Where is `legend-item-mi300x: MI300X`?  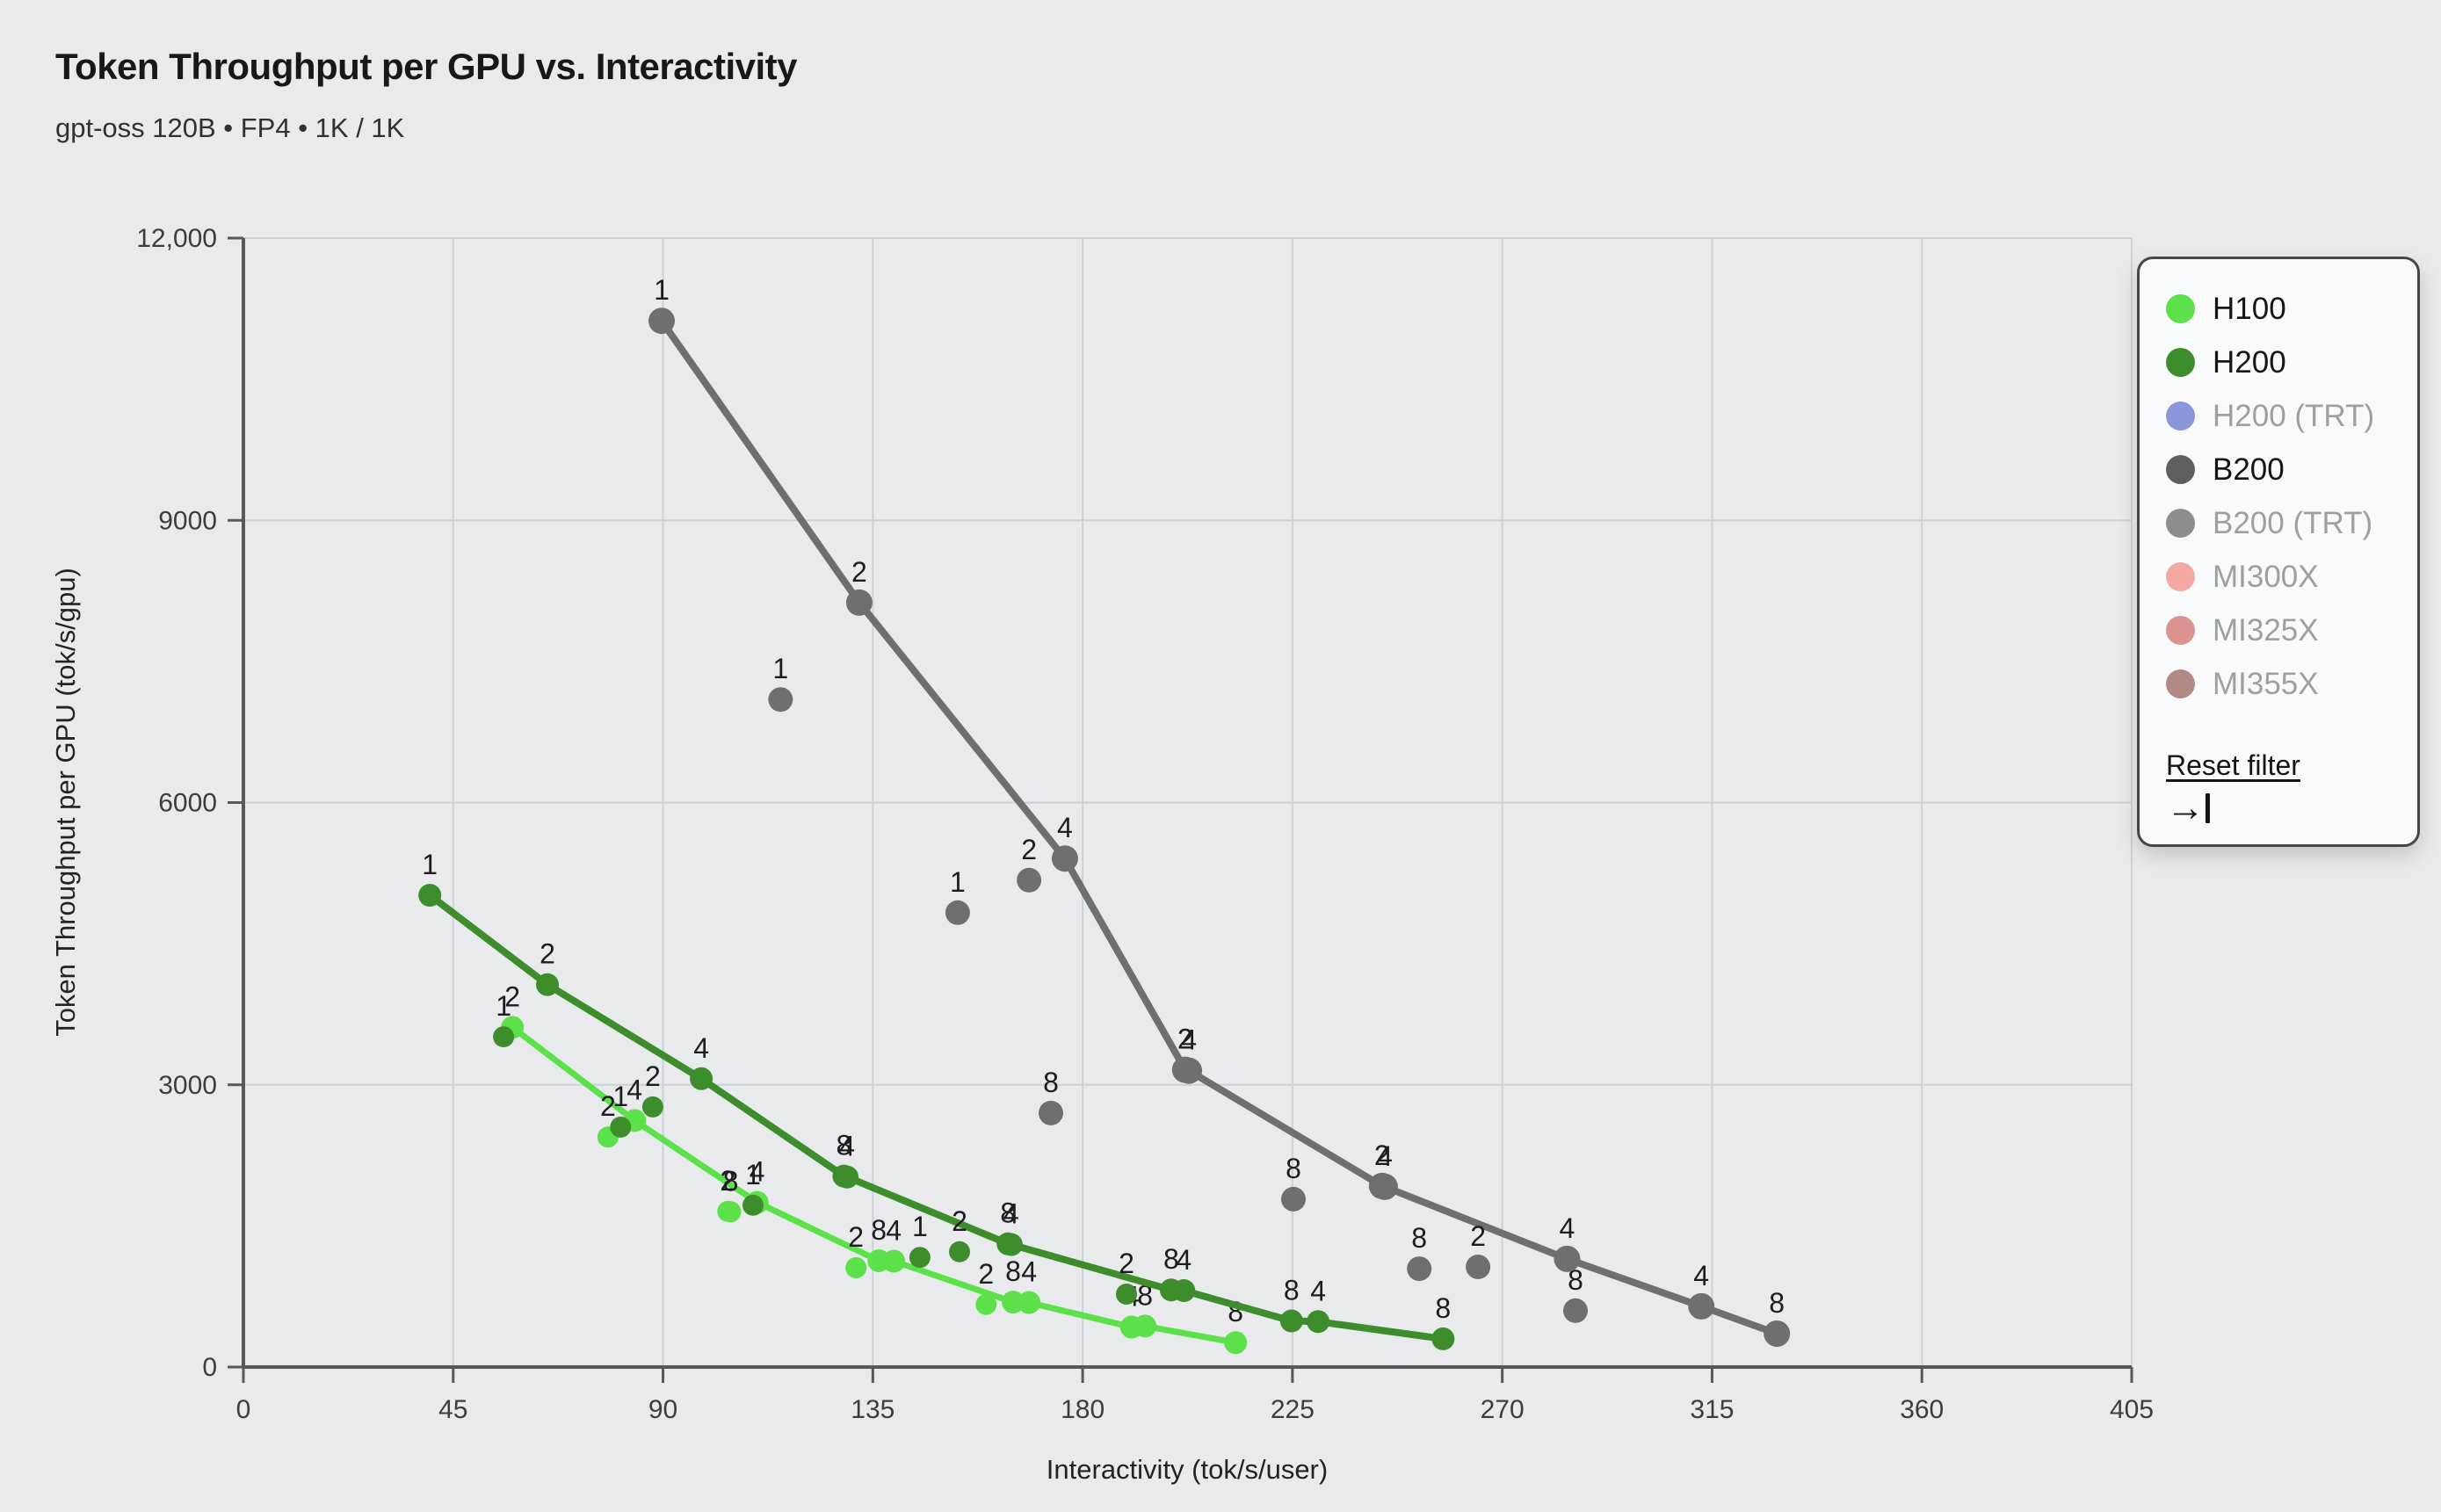
legend-item-mi300x: MI300X is located at coordinates (2291, 577).